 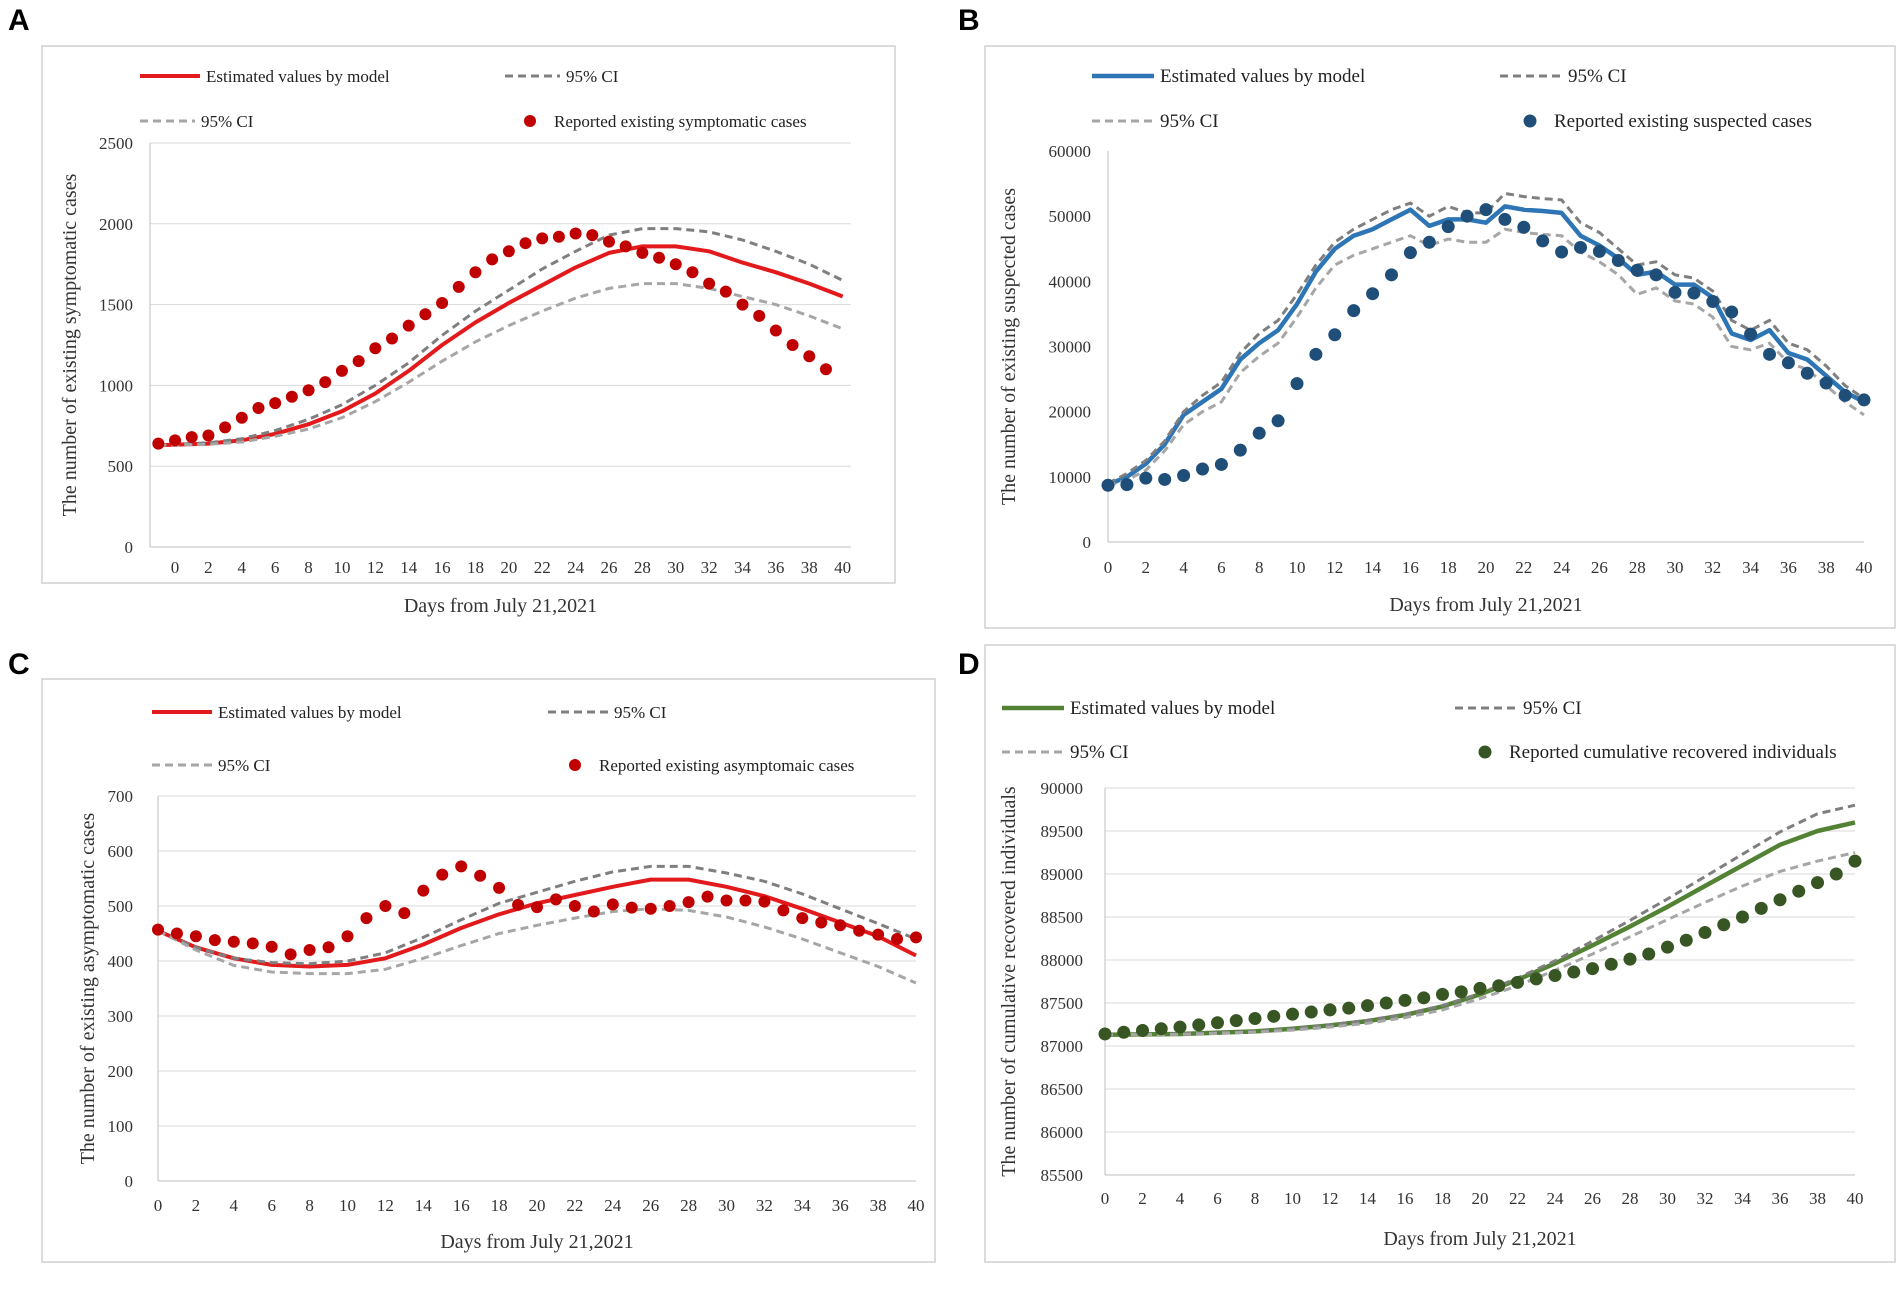 I want to click on y-tick-label: 90000, so click(x=1062, y=788).